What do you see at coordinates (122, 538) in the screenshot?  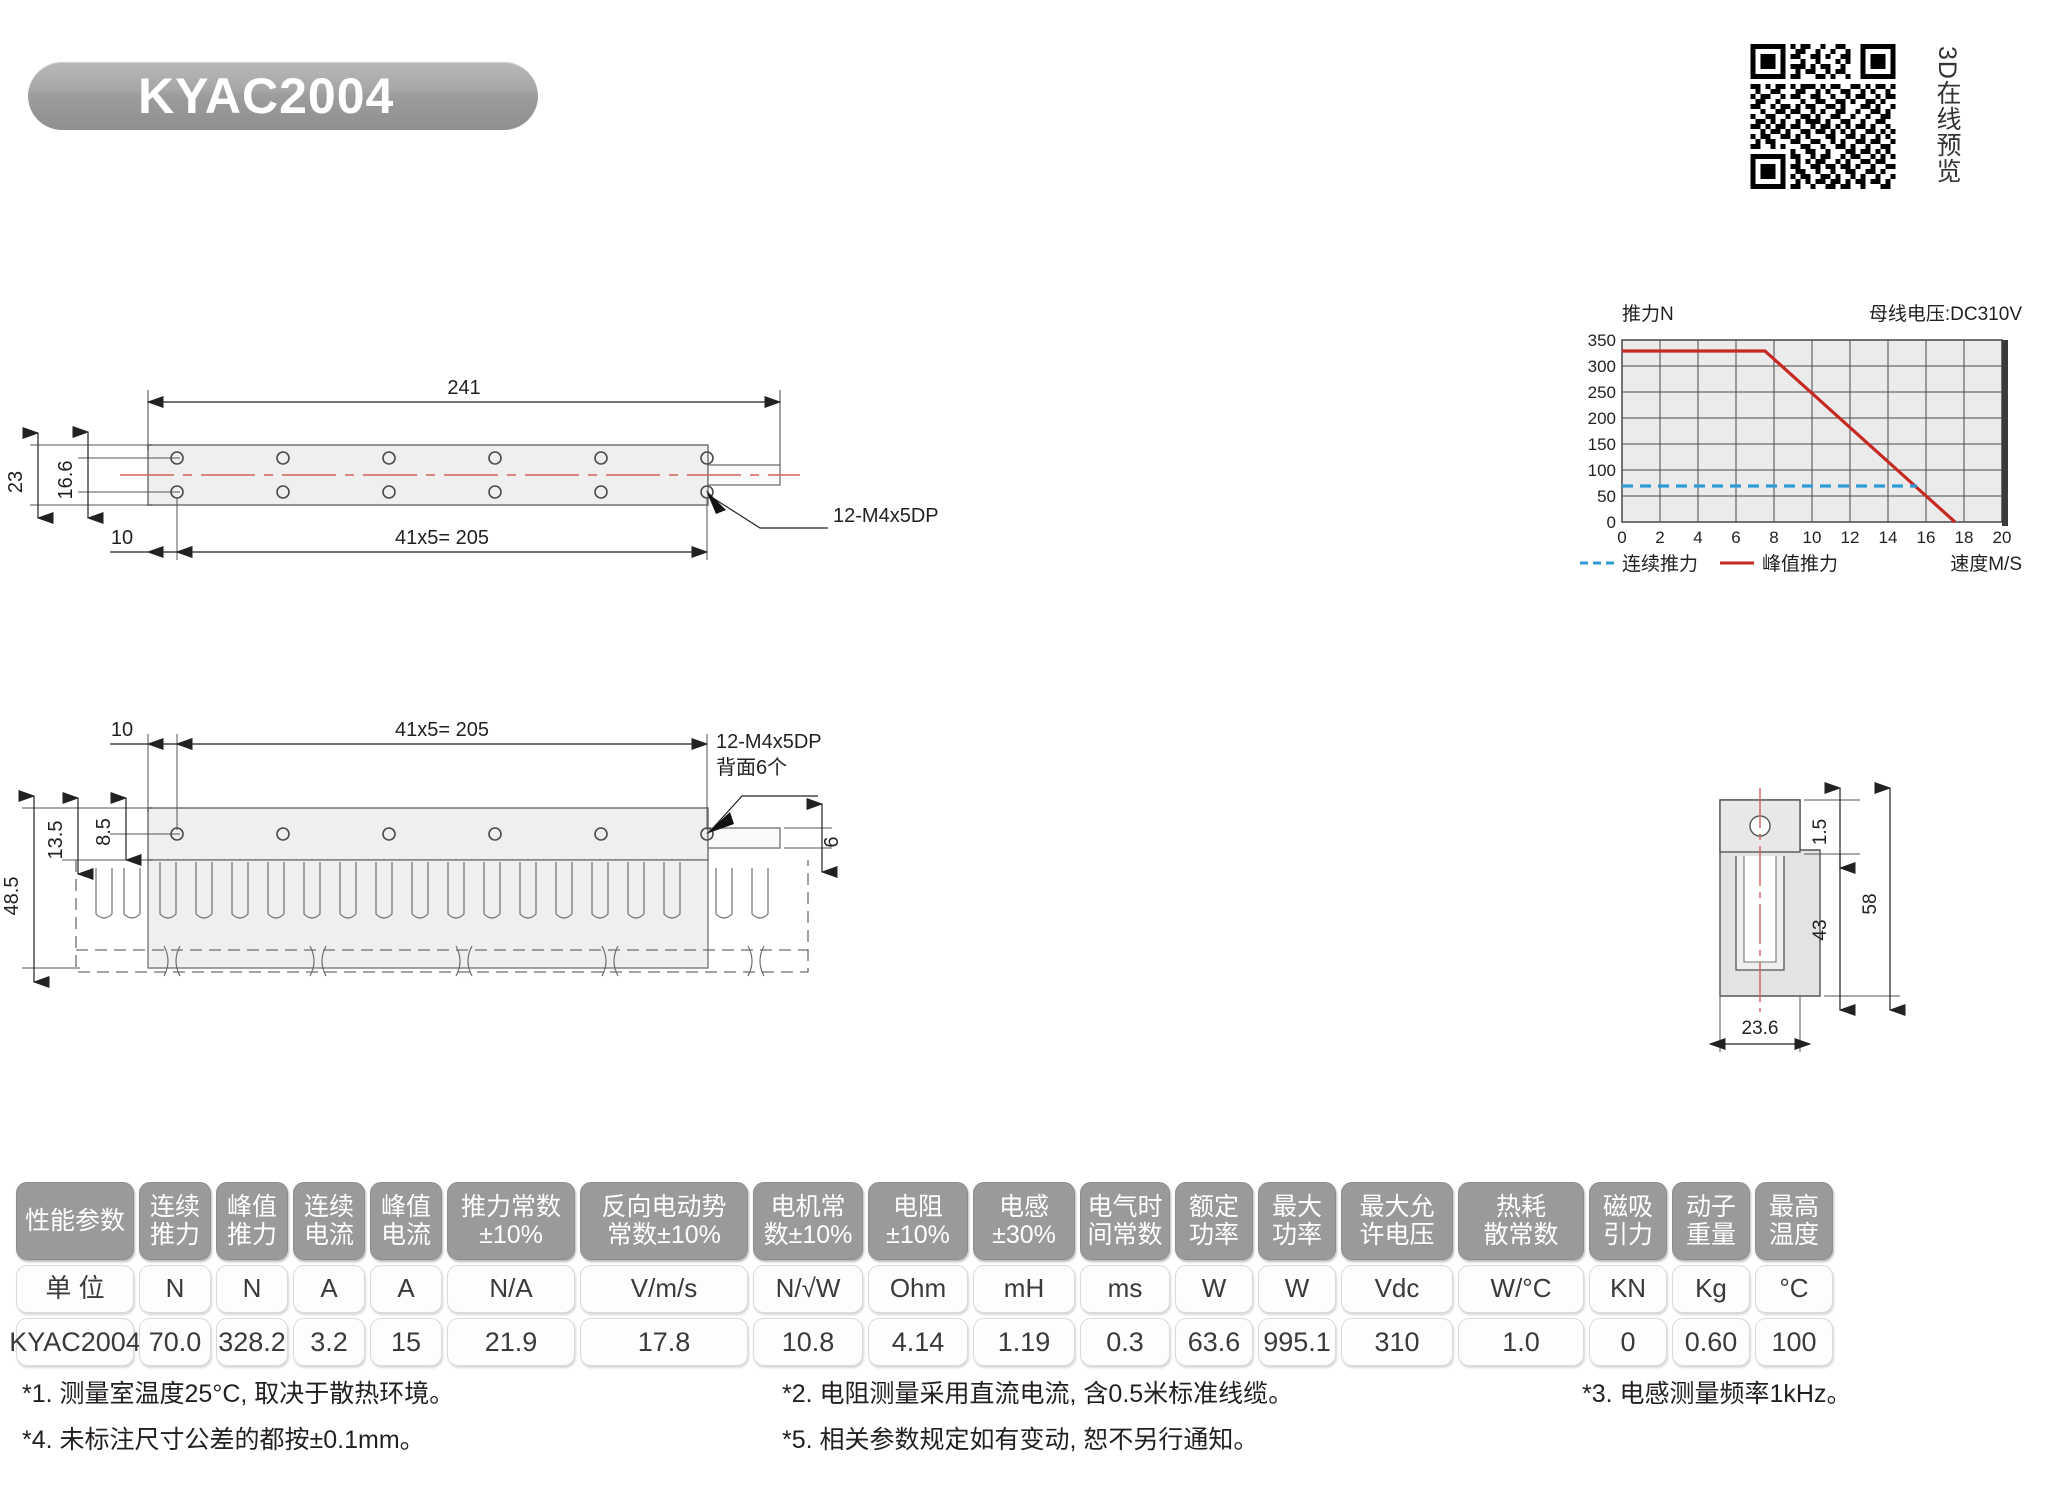 I see `dim-edge-offset: 10` at bounding box center [122, 538].